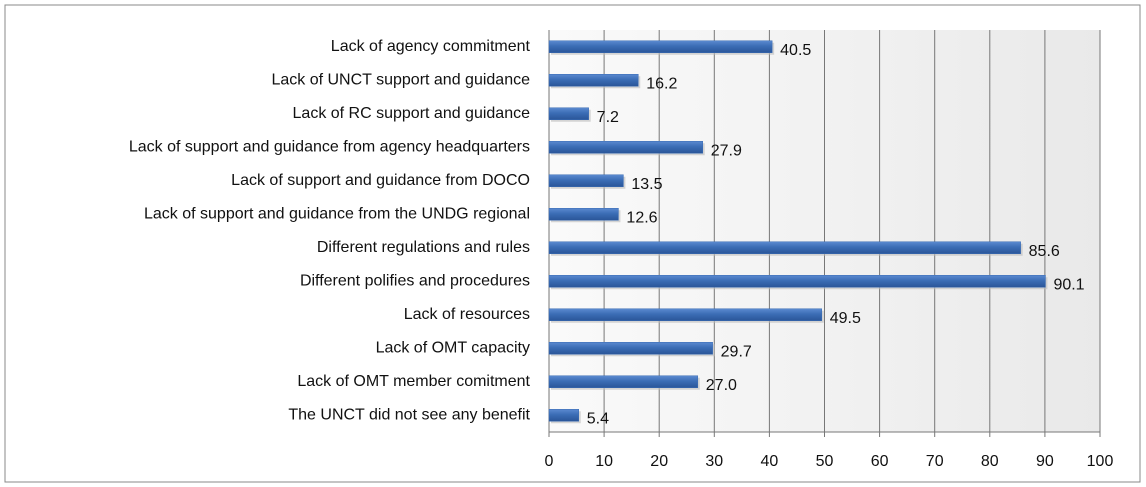 This screenshot has width=1146, height=487. Describe the element at coordinates (1045, 461) in the screenshot. I see `x-tick-label: 90` at that location.